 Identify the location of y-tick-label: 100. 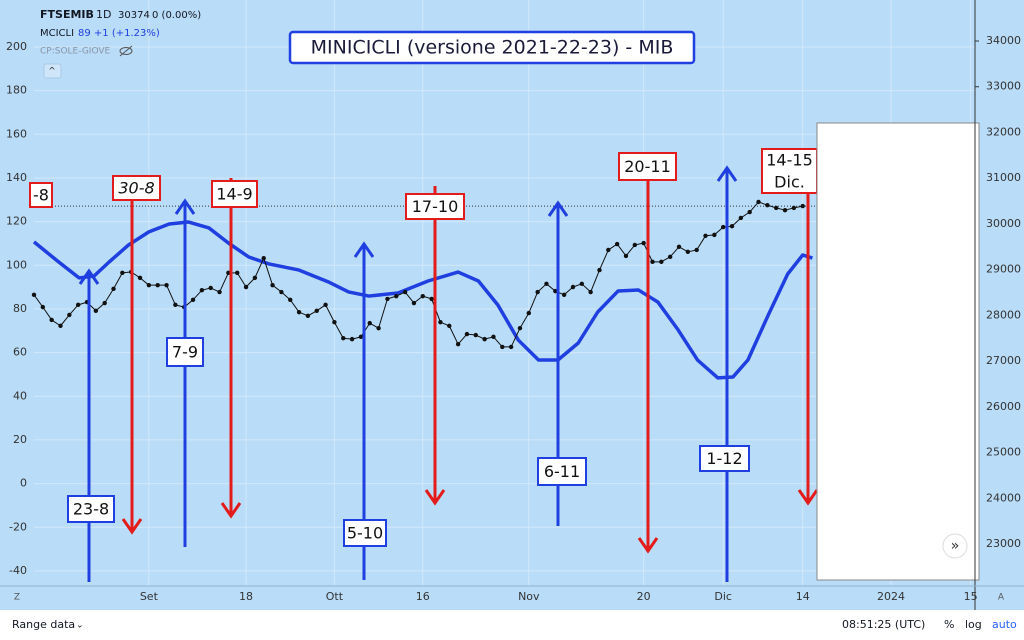
(16, 264).